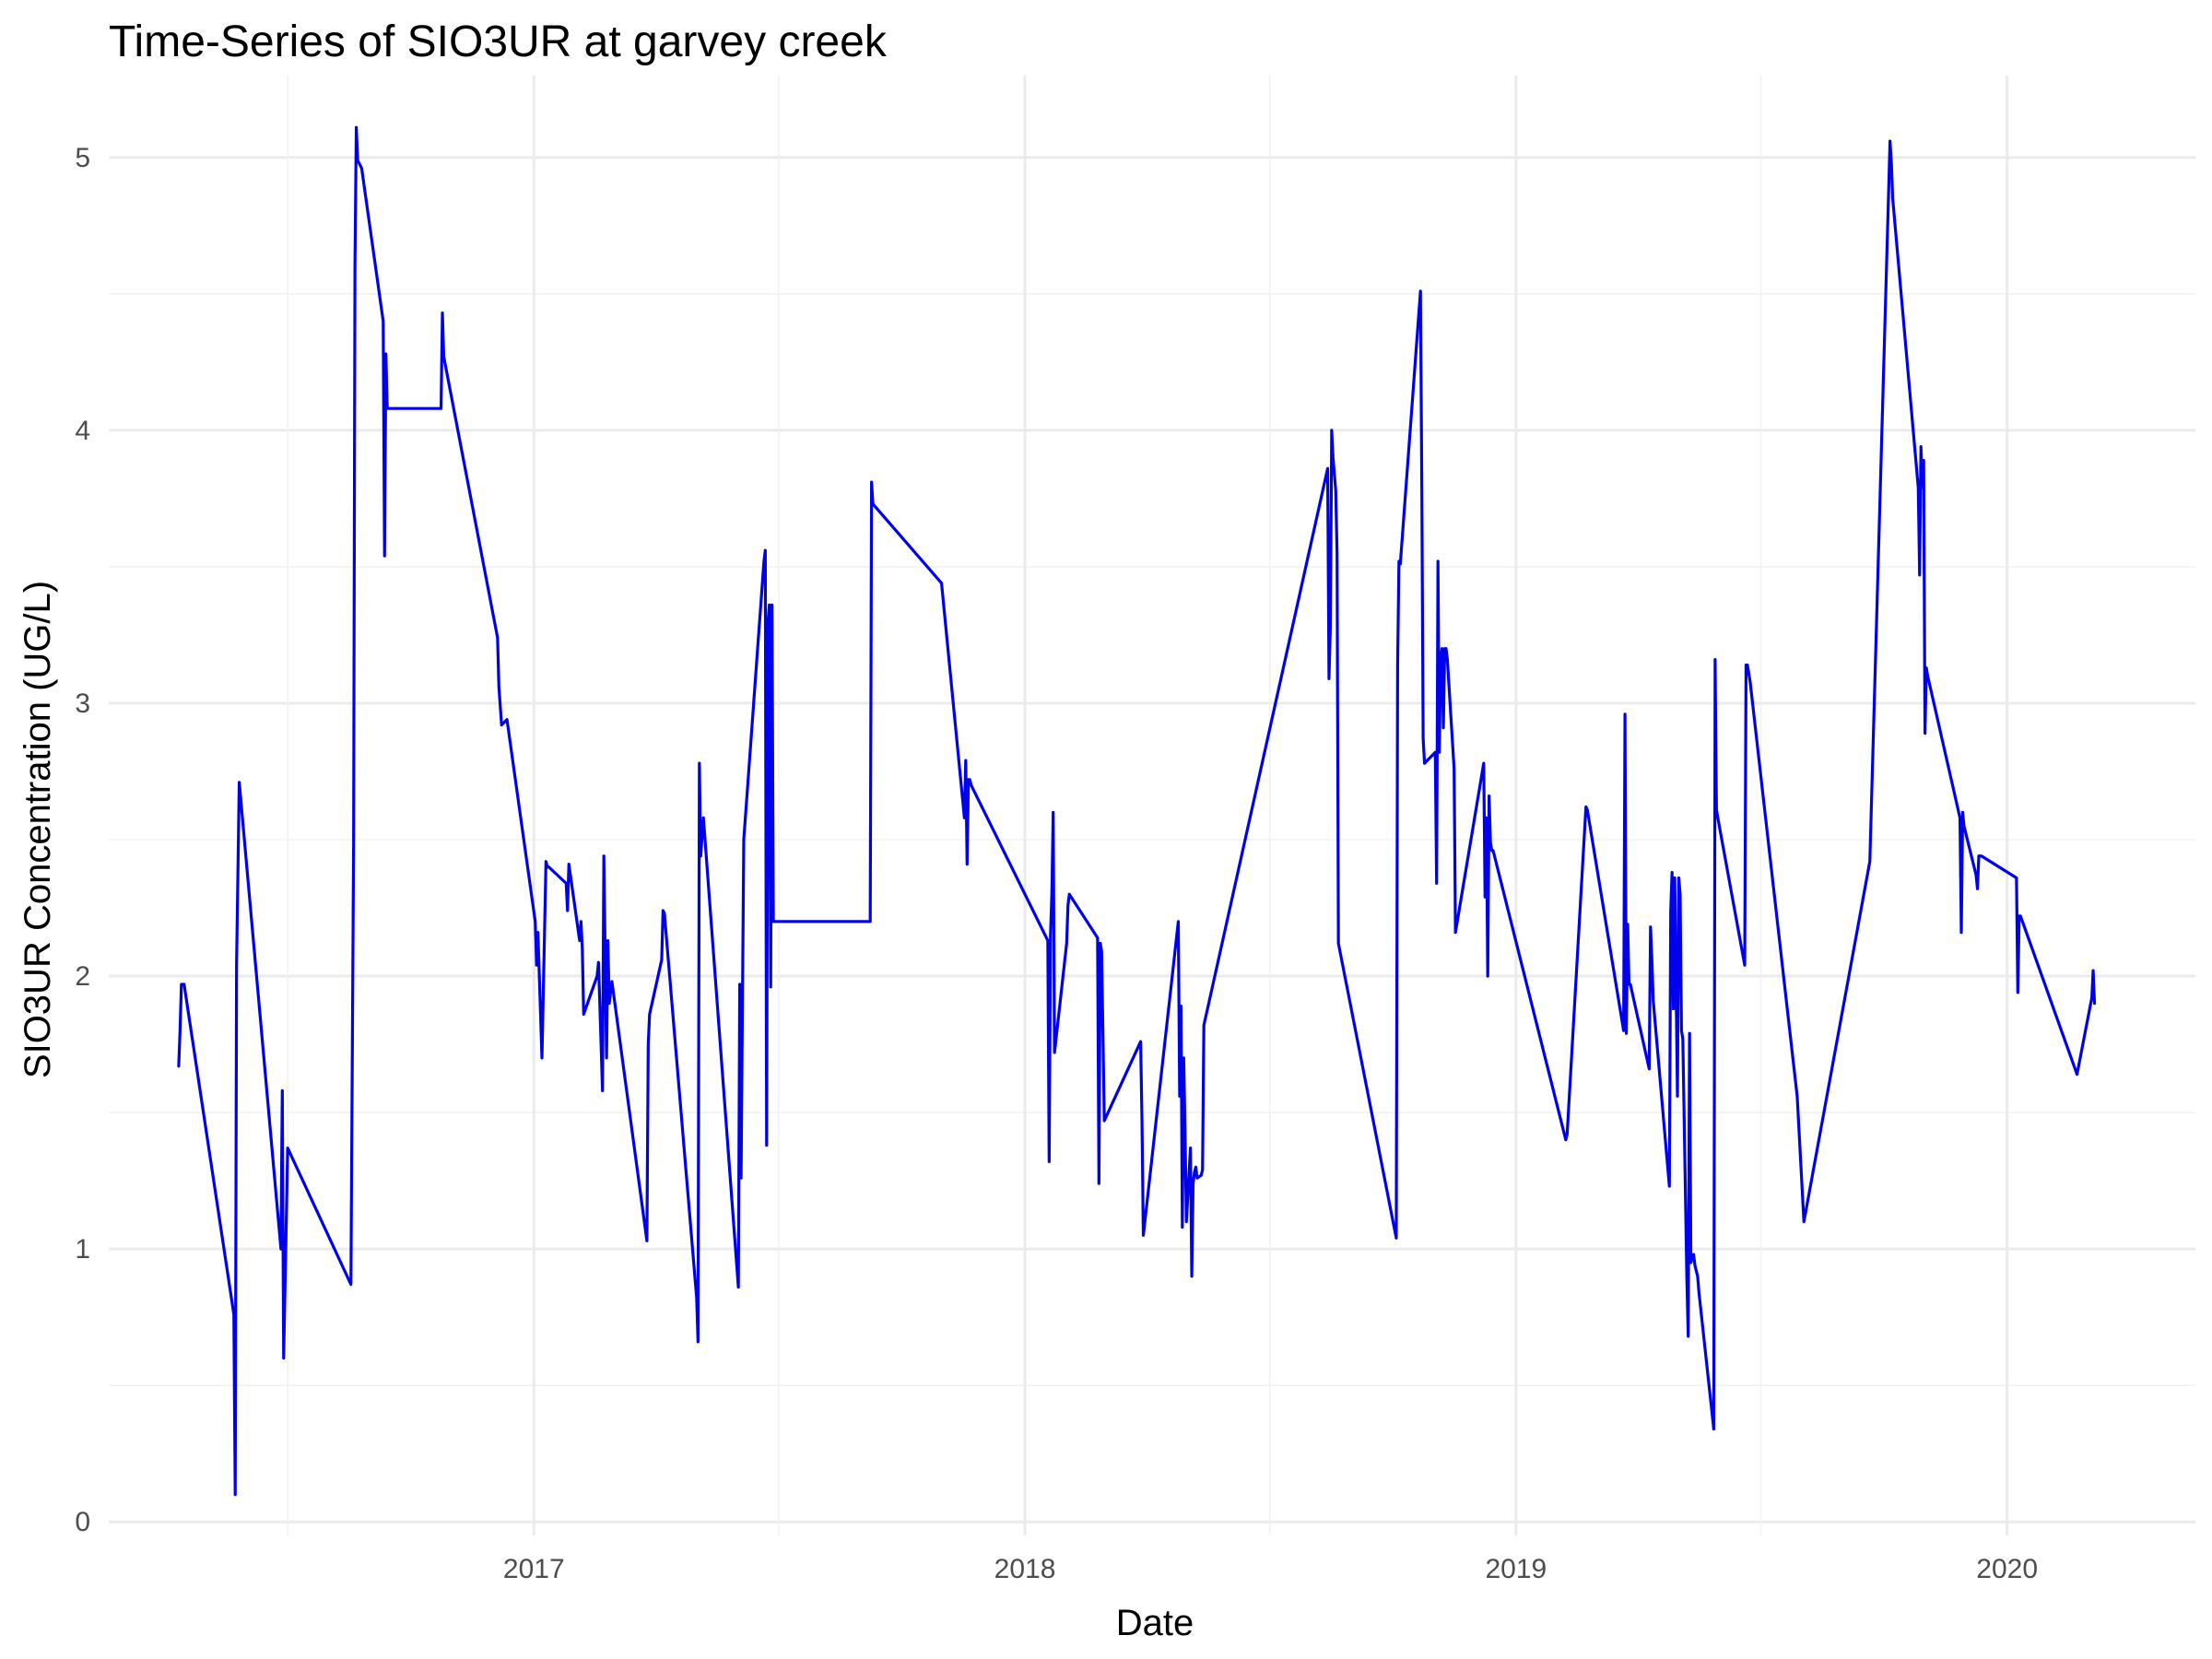 This screenshot has height=1659, width=2212. What do you see at coordinates (498, 42) in the screenshot?
I see `chart-title: Time-Series of SIO3UR at garvey creek` at bounding box center [498, 42].